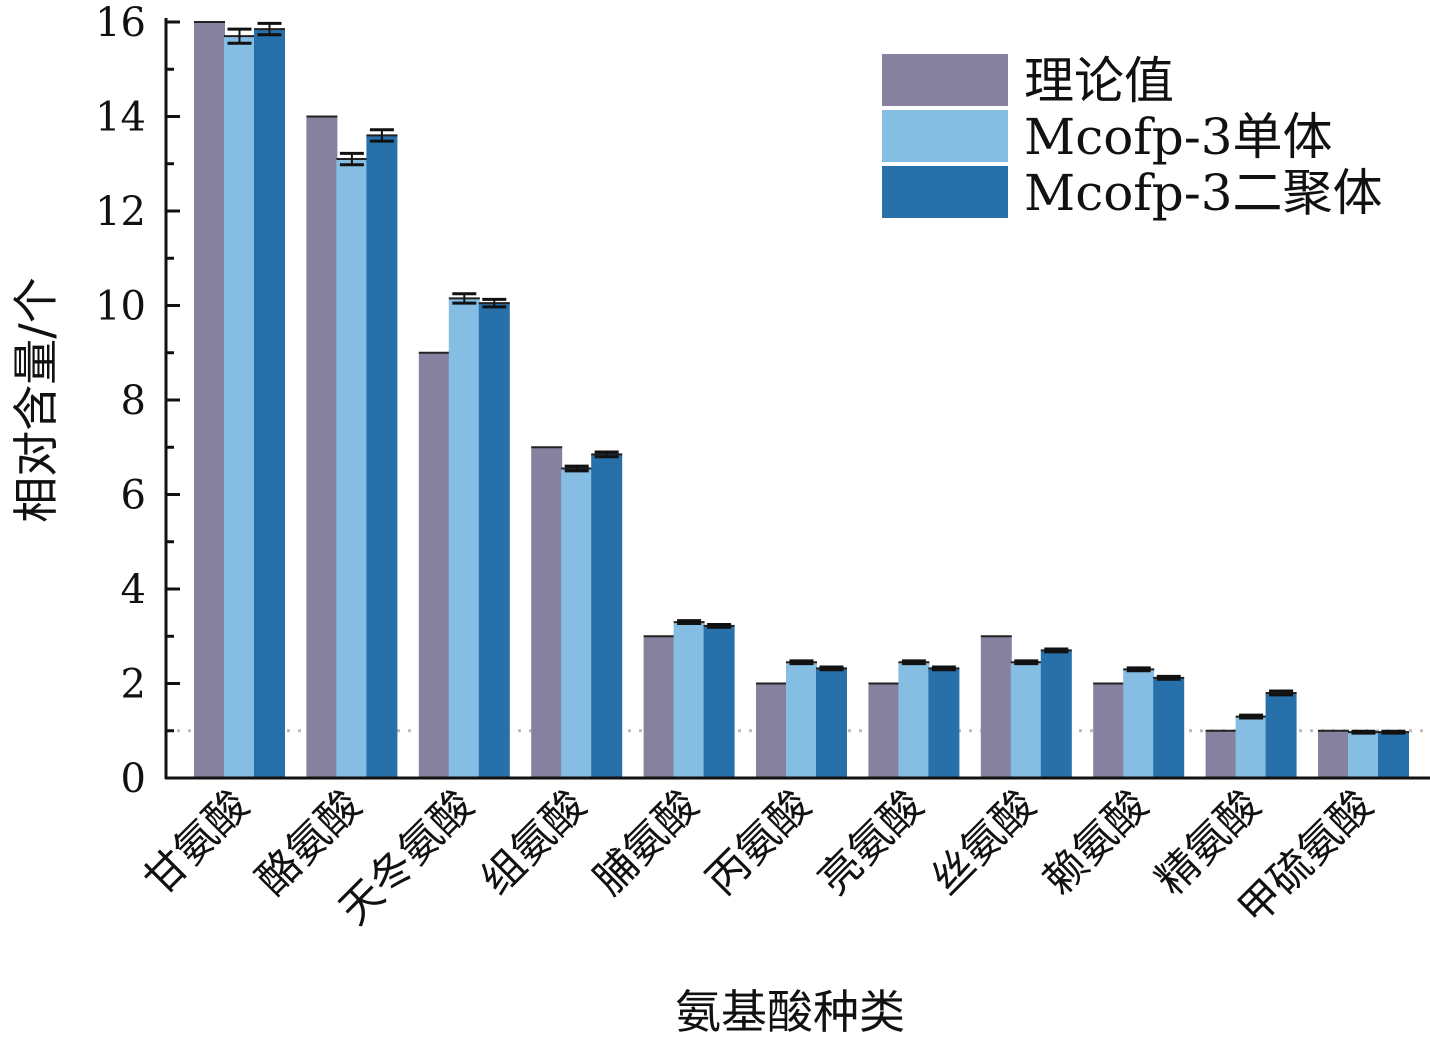  I want to click on y-tick-label: 10, so click(120, 307).